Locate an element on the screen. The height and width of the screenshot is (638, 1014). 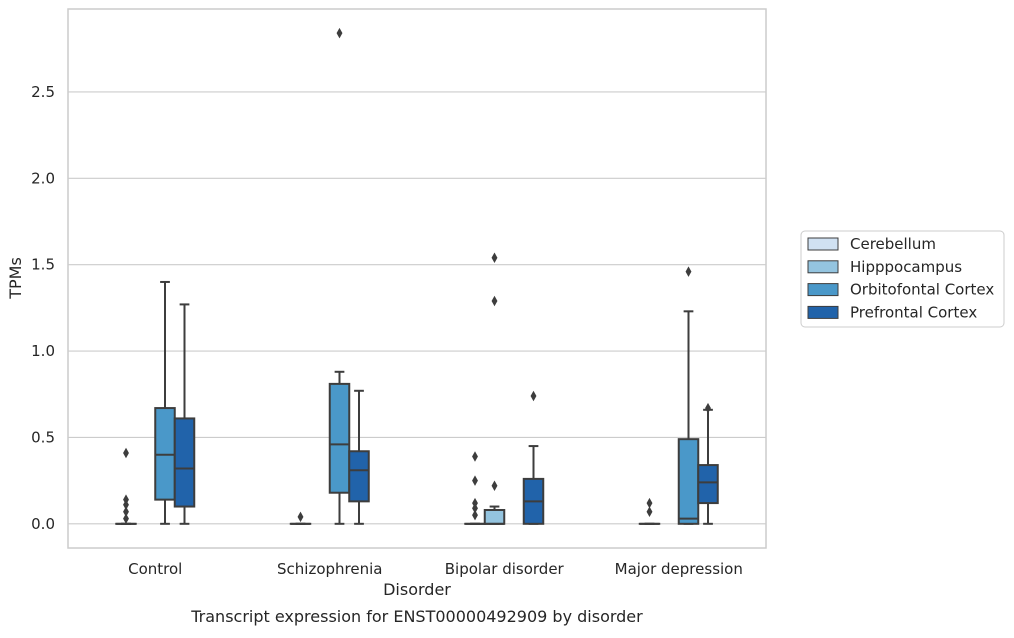
y-axis-ticks: 0.0 0.5 1.0 1.5 2.0 2.5 is located at coordinates (43, 308).